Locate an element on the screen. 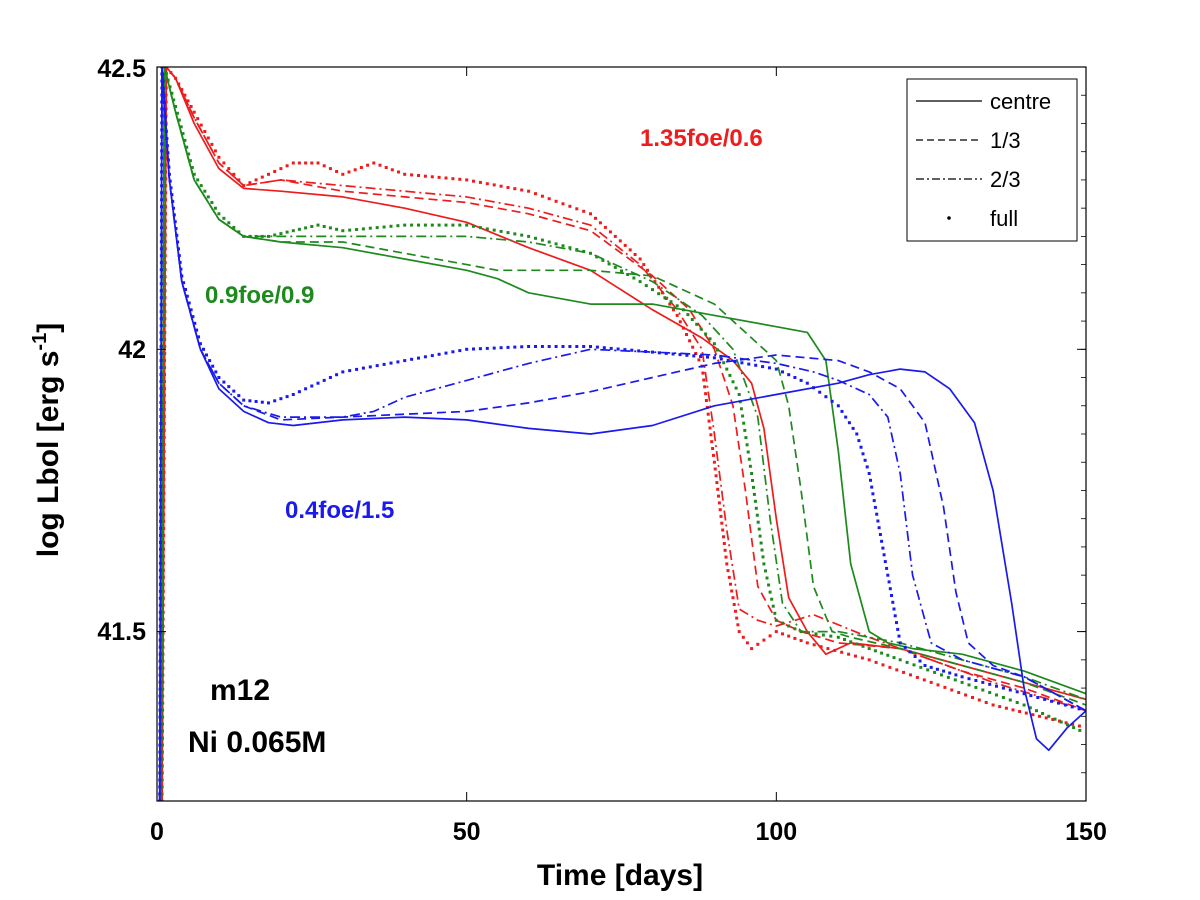  model-annotation: m12 is located at coordinates (240, 690).